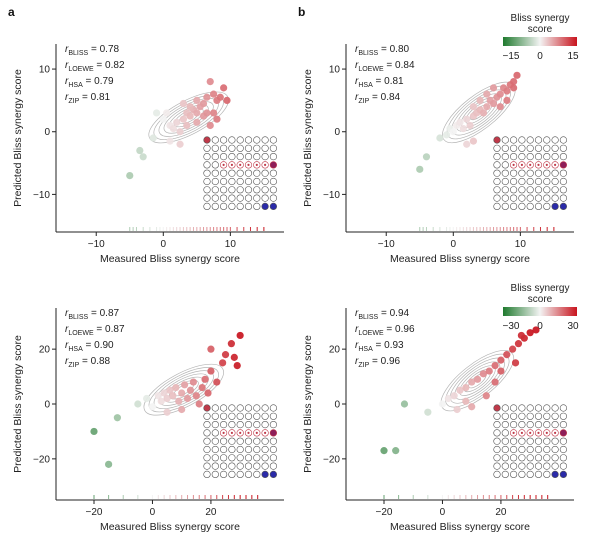 Image resolution: width=589 pixels, height=541 pixels. Describe the element at coordinates (188, 117) in the screenshot. I see `density-contour` at that location.